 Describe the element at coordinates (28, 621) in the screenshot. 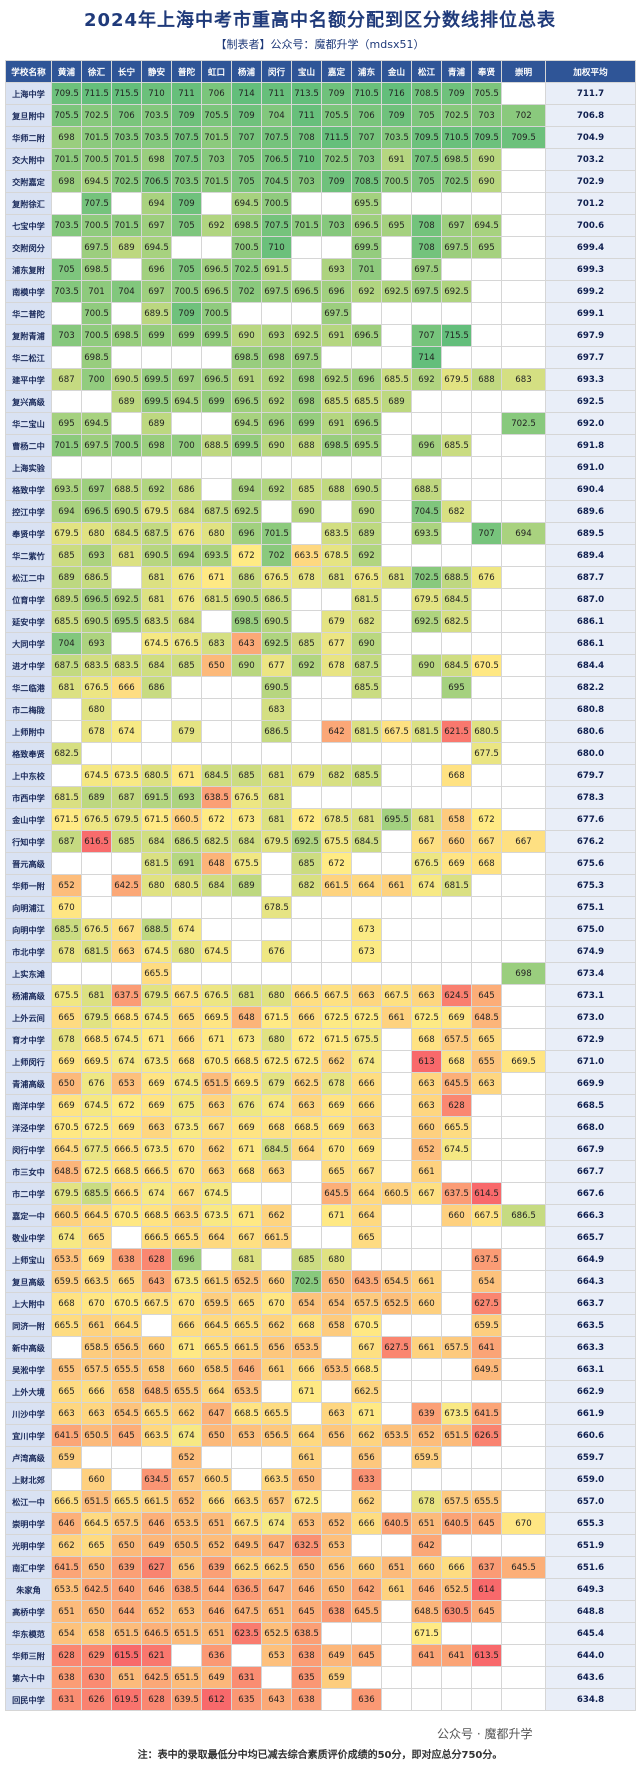

I see `school-name: 延安中学` at that location.